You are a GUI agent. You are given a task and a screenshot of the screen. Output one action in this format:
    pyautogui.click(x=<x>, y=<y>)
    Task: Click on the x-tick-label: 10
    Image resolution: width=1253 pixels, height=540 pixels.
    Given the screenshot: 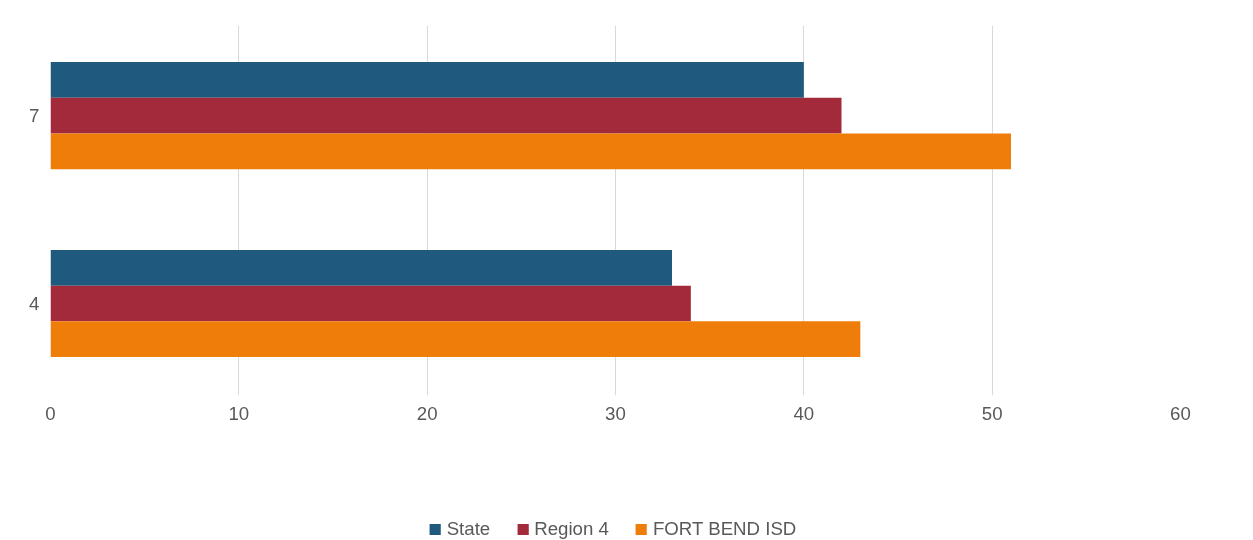 What is the action you would take?
    pyautogui.click(x=239, y=413)
    